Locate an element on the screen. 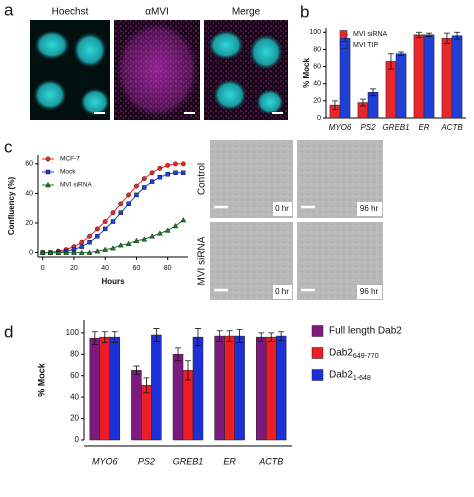  x-tick-label: PS2 is located at coordinates (146, 461).